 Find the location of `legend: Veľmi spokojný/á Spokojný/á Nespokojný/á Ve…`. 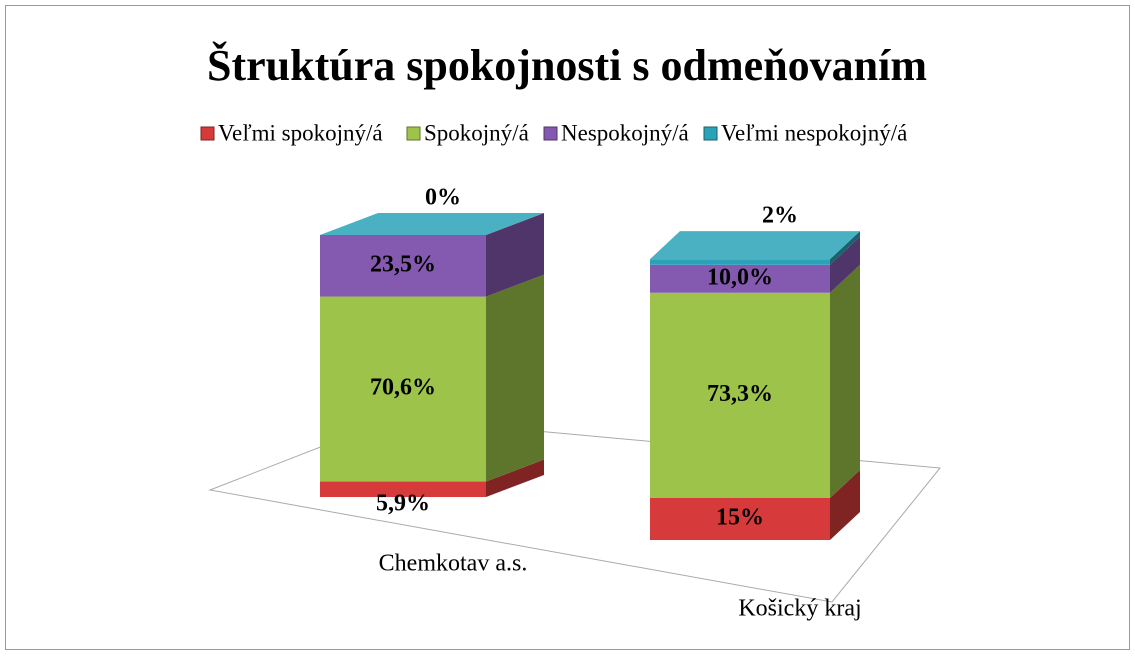

legend: Veľmi spokojný/á Spokojný/á Nespokojný/á Ve… is located at coordinates (553, 132).